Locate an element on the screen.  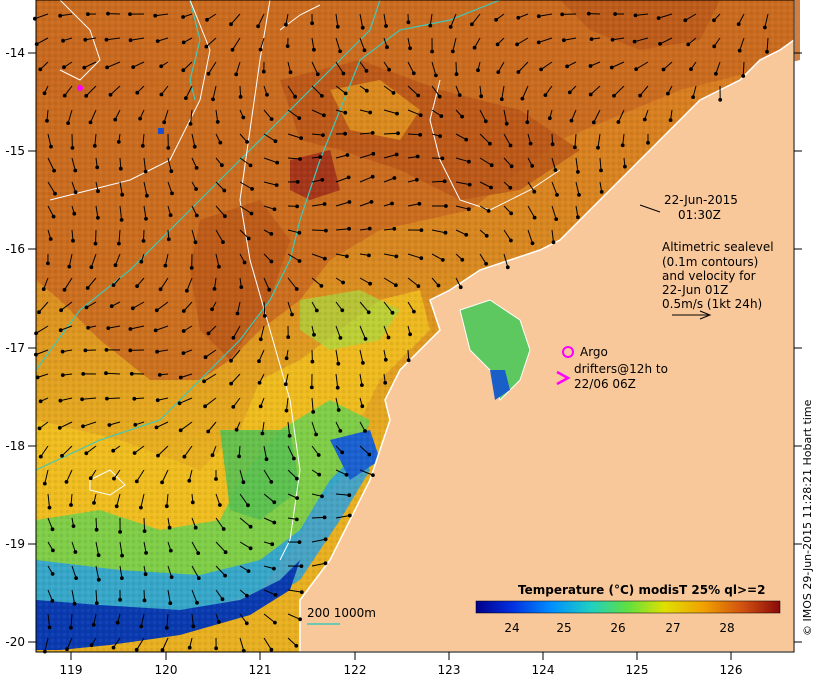
svg-text: 25 is located at coordinates (563, 628).